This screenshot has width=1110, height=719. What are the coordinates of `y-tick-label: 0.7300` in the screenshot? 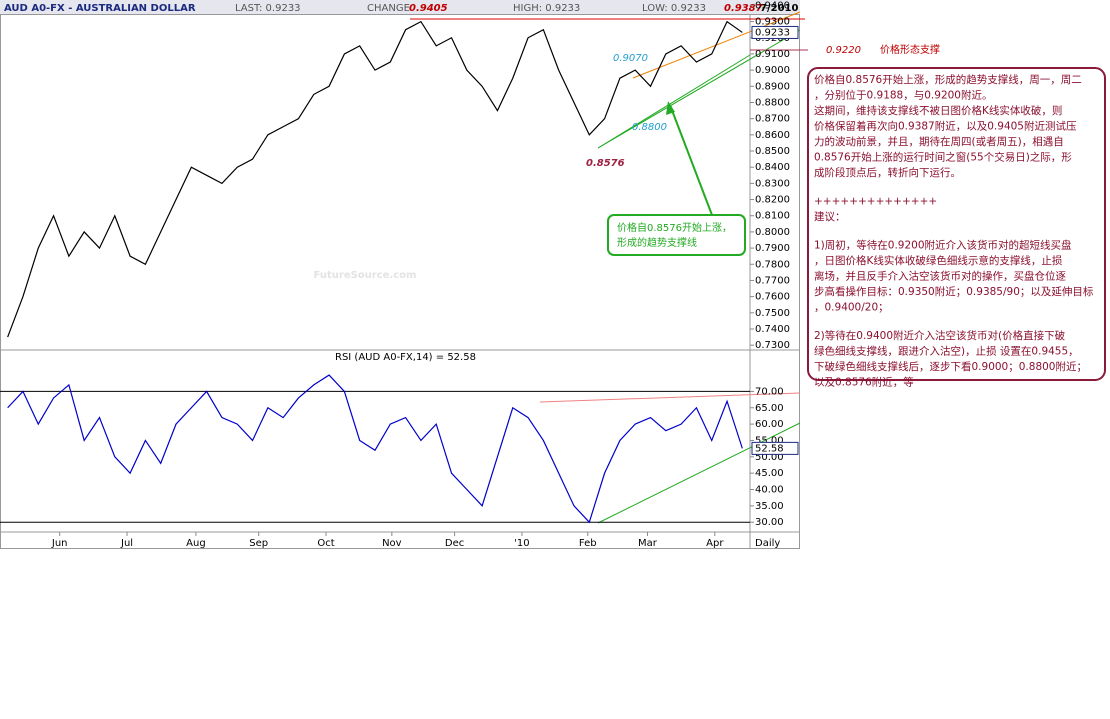 It's located at (772, 345).